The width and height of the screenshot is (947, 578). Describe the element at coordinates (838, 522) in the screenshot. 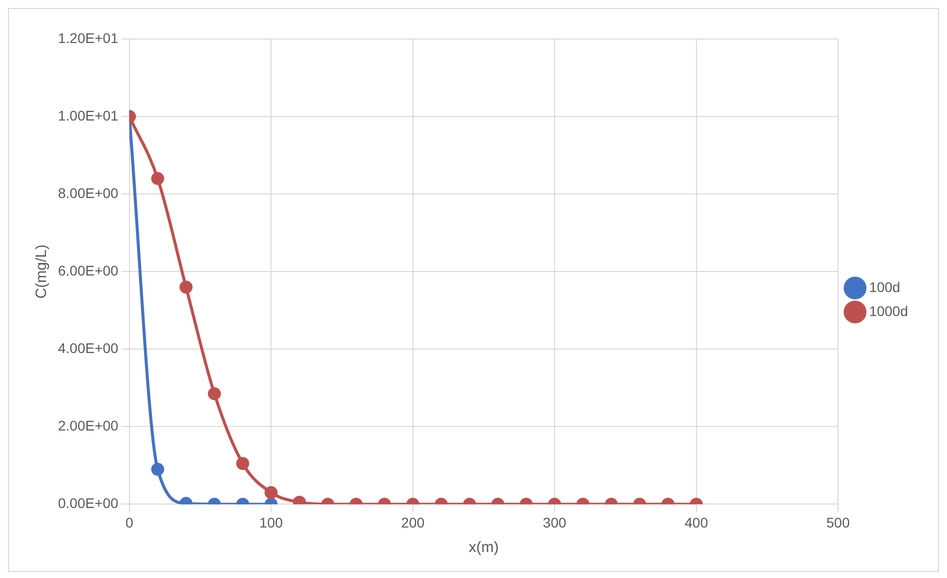

I see `x-tick-label: 500` at that location.